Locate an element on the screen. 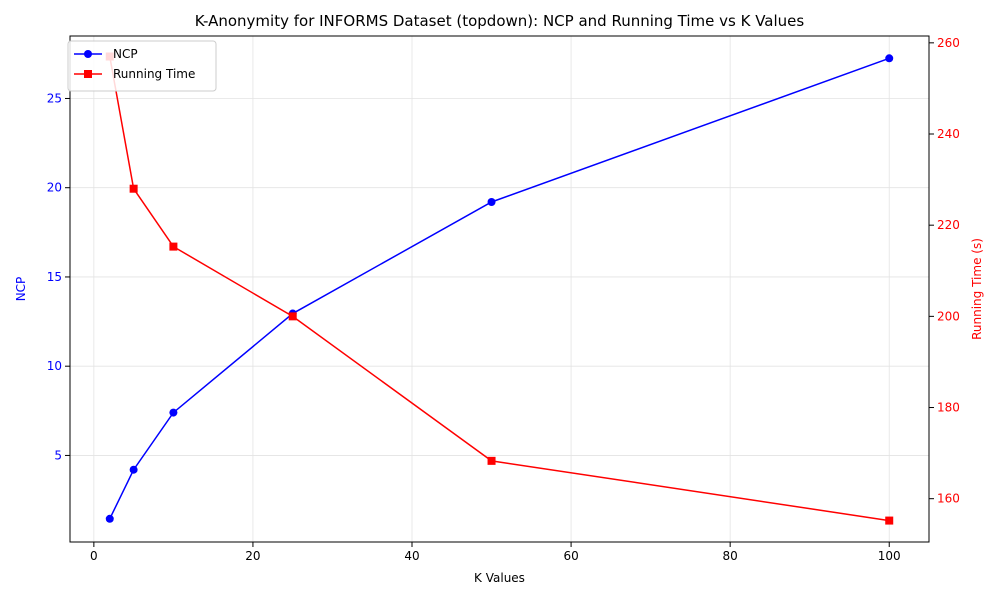  y-left-tick-label: 25 is located at coordinates (54, 98).